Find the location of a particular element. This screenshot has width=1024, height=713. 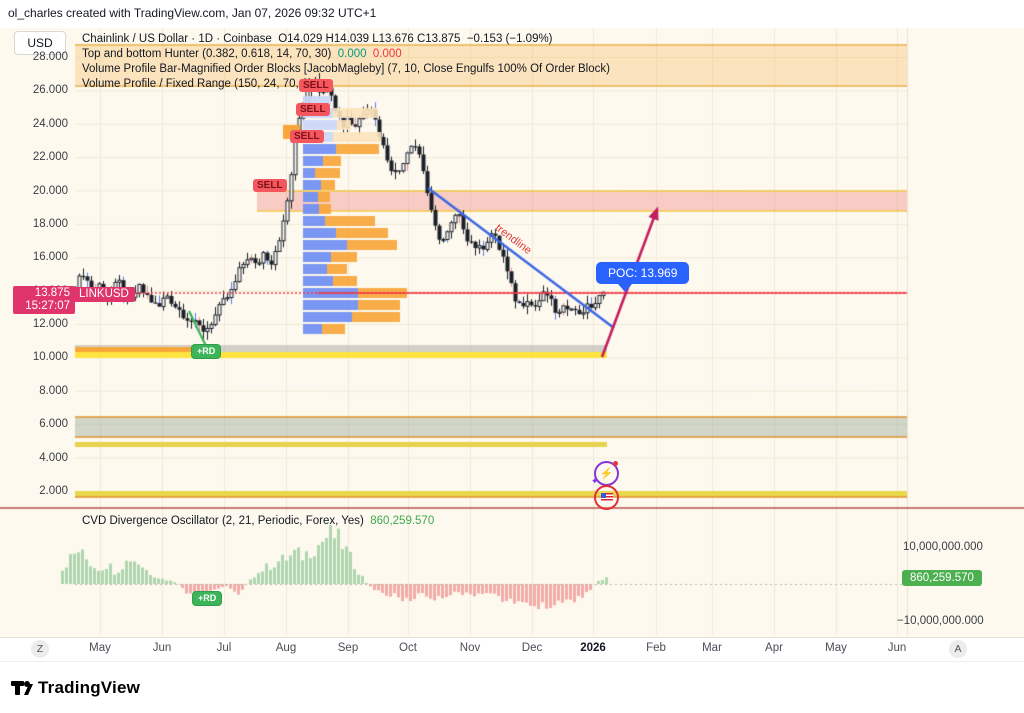

us-flag-icon is located at coordinates (606, 497).